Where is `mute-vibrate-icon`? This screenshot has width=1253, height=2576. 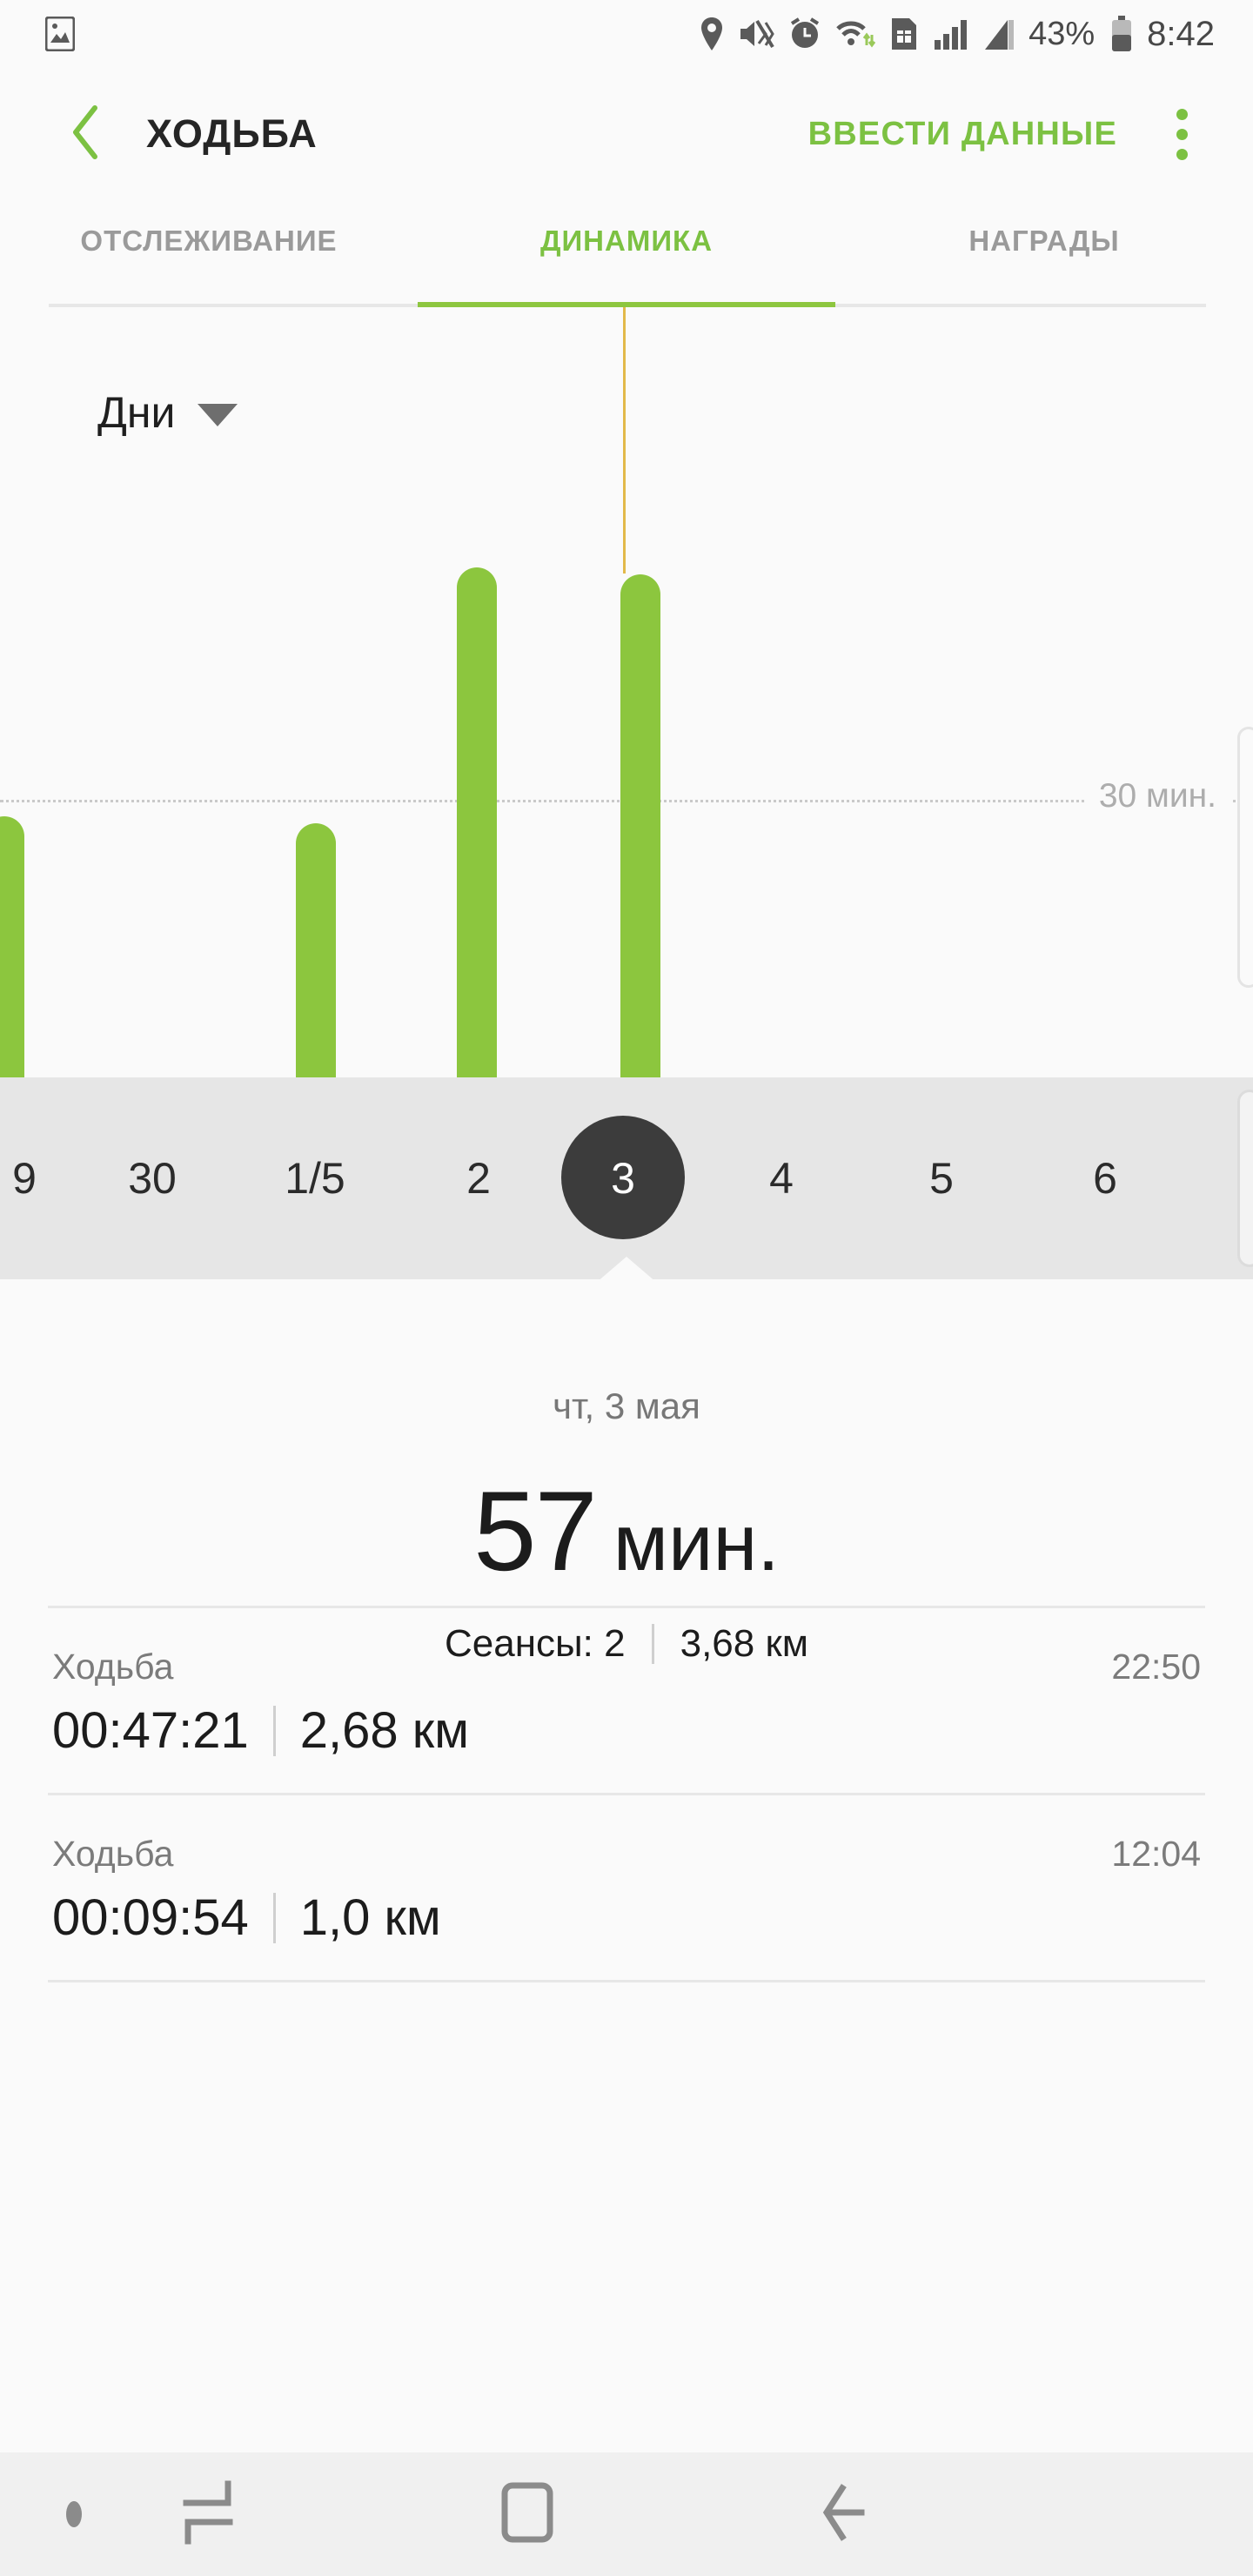 mute-vibrate-icon is located at coordinates (756, 34).